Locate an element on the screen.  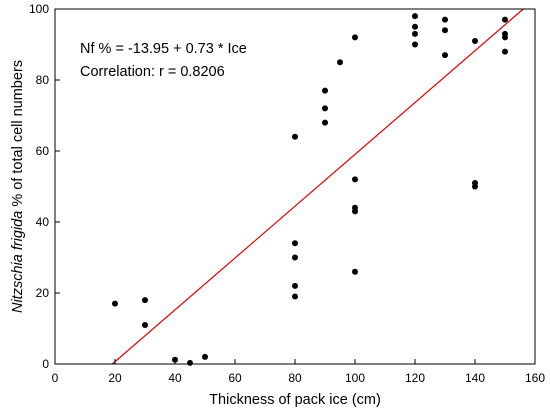
y-tick-label: 0 is located at coordinates (45, 364).